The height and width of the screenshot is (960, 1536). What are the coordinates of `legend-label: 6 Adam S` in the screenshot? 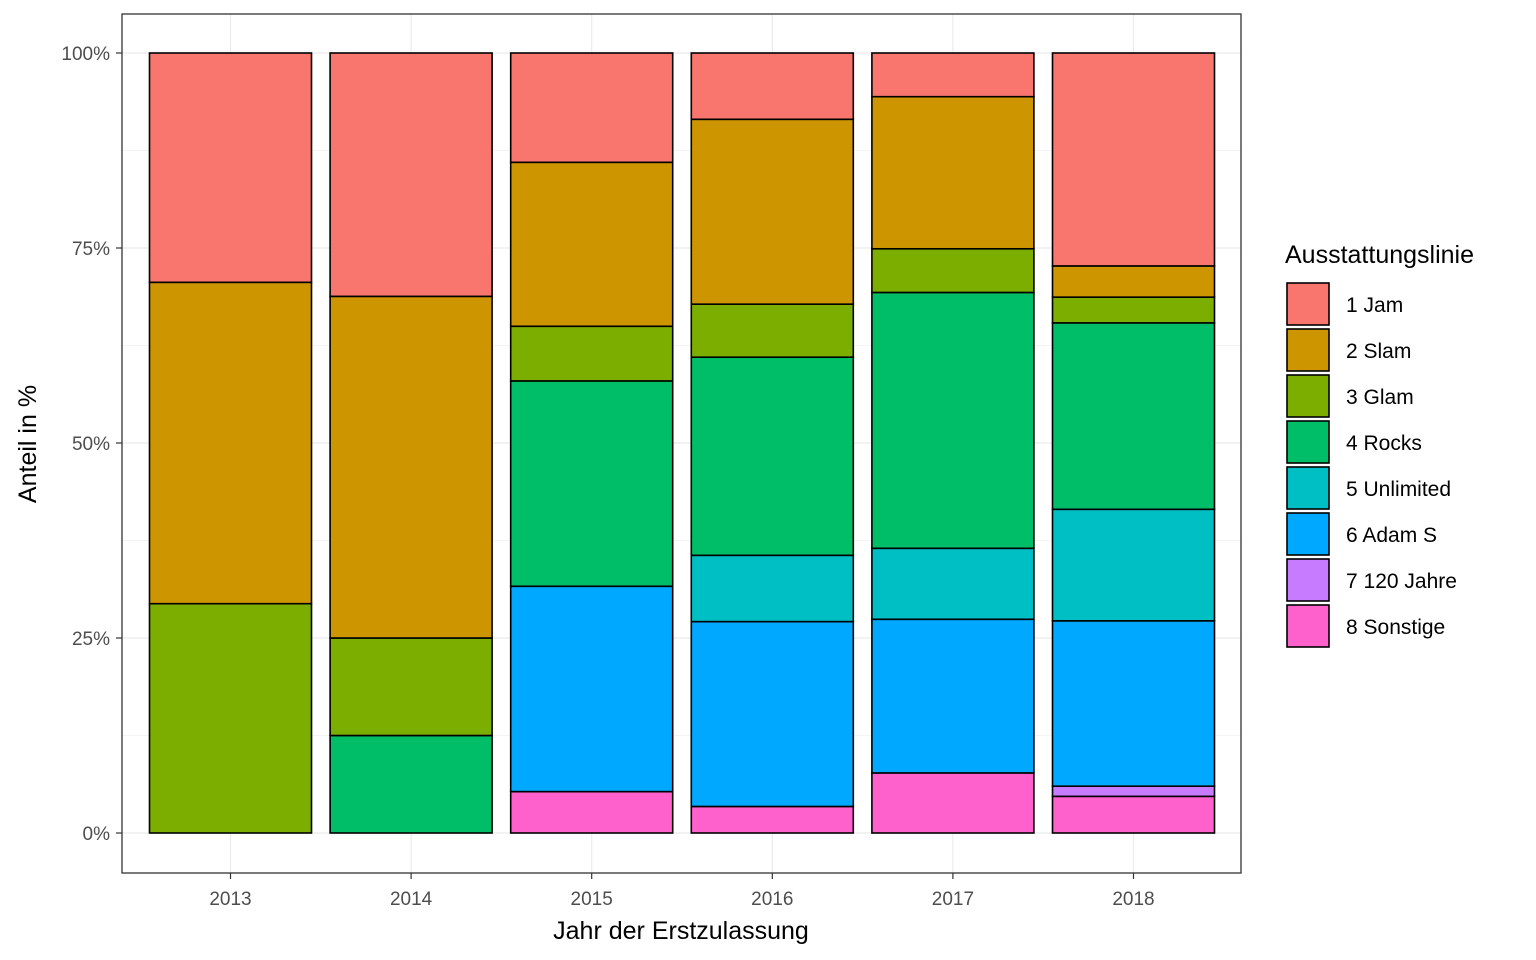 It's located at (1391, 535).